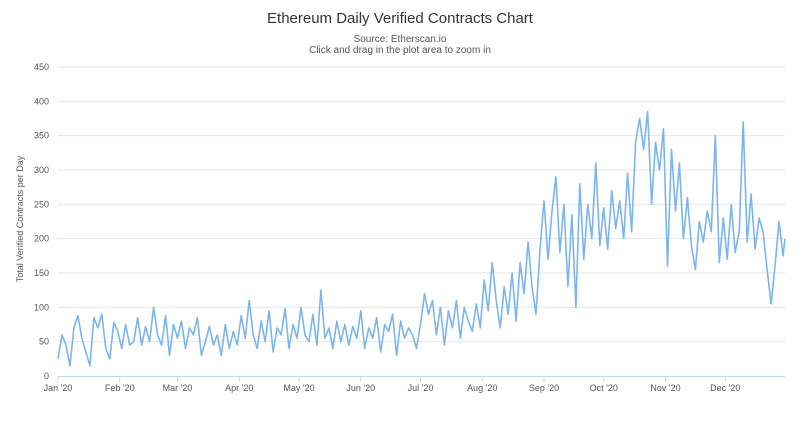 This screenshot has height=423, width=800. What do you see at coordinates (120, 388) in the screenshot?
I see `x-tick-label: Feb '20` at bounding box center [120, 388].